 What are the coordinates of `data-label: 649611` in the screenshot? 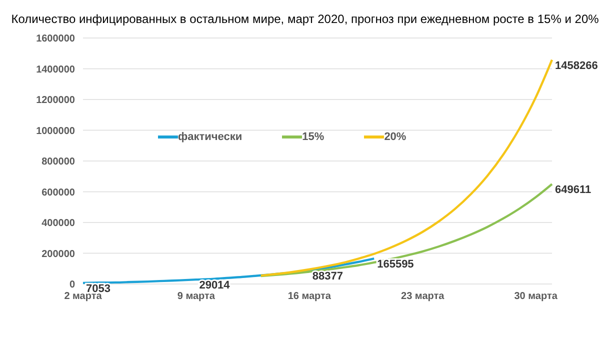 It's located at (573, 190).